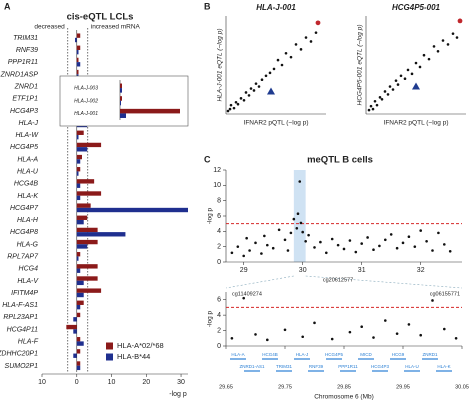  Describe the element at coordinates (133, 356) in the screenshot. I see `legend-label: HLA-B*44` at that location.